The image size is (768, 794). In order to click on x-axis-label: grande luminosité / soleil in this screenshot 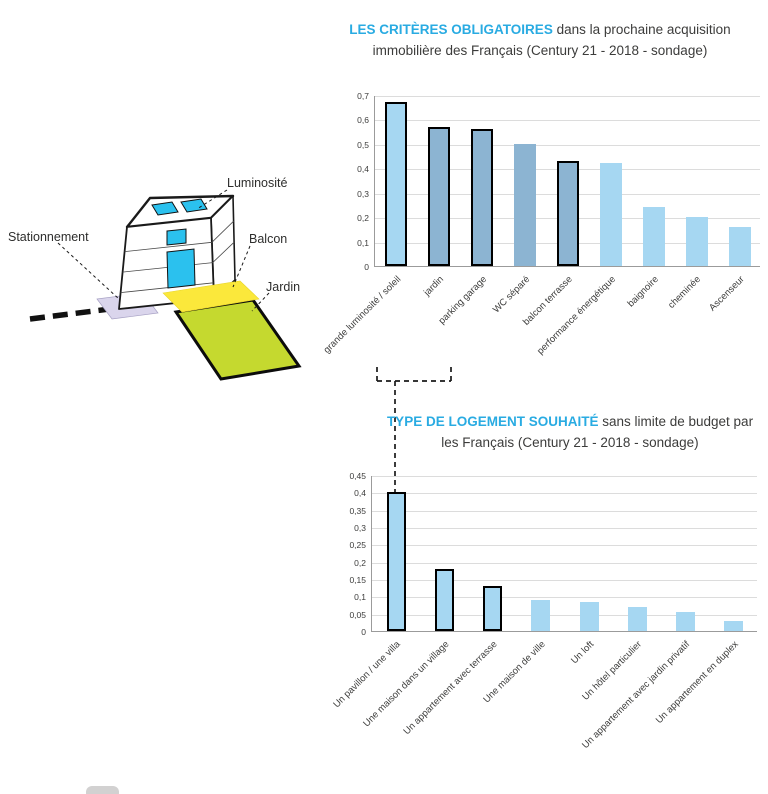, I will do `click(362, 315)`.